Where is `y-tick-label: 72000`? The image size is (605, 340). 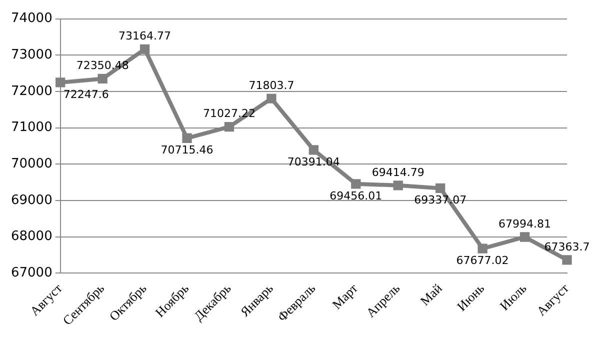 y-tick-label: 72000 is located at coordinates (31, 91).